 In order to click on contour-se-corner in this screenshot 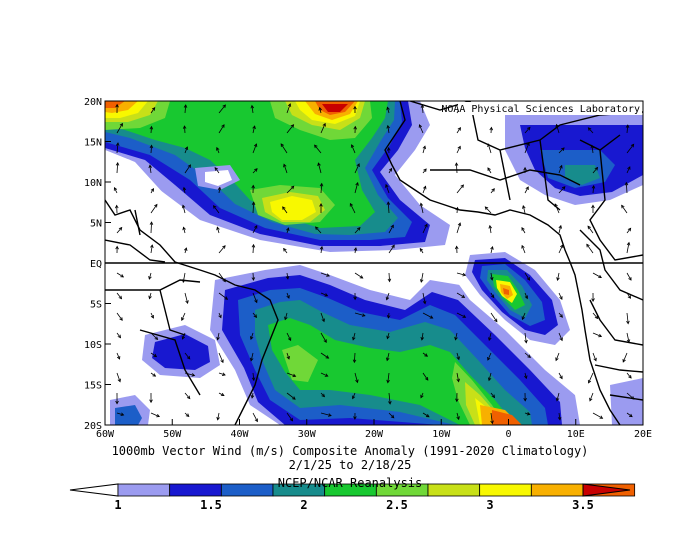, I will do `click(626, 401)`.